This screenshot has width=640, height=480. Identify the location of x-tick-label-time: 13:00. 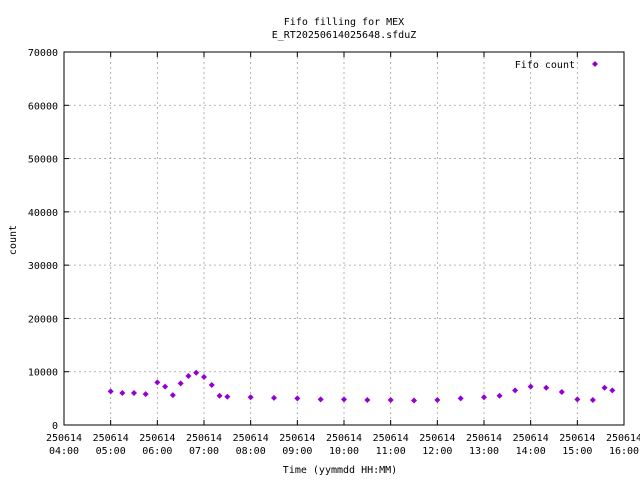
(484, 451).